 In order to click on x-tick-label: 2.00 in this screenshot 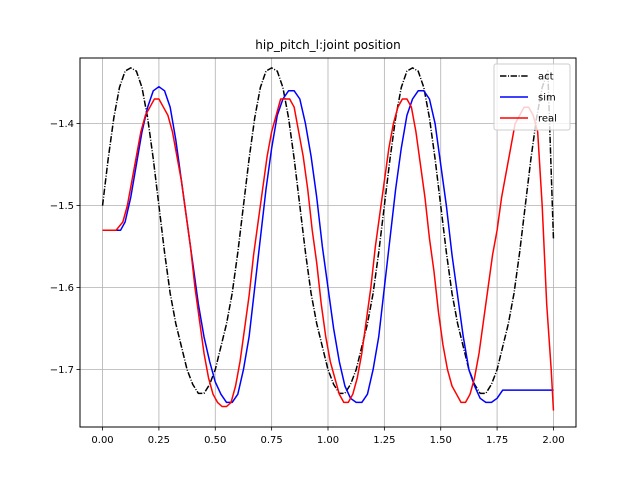, I will do `click(553, 440)`.